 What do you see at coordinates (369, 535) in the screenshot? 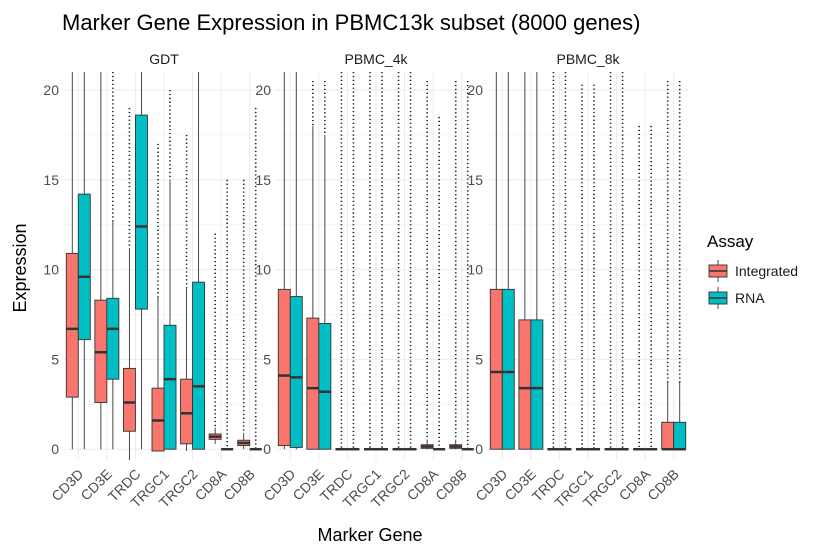
I see `x-axis-title: Marker Gene` at bounding box center [369, 535].